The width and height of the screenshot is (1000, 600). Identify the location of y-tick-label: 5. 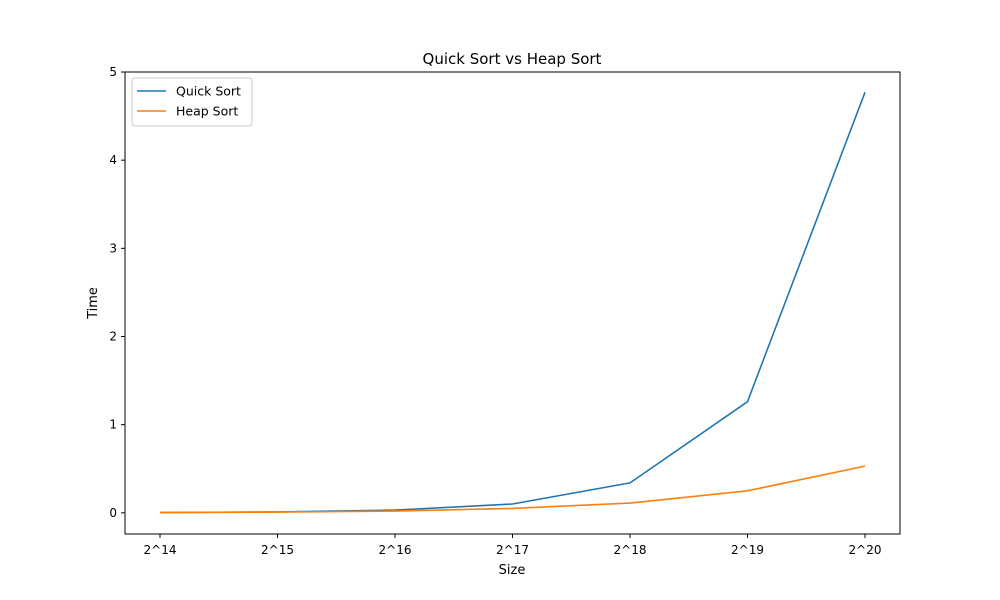
(113, 72).